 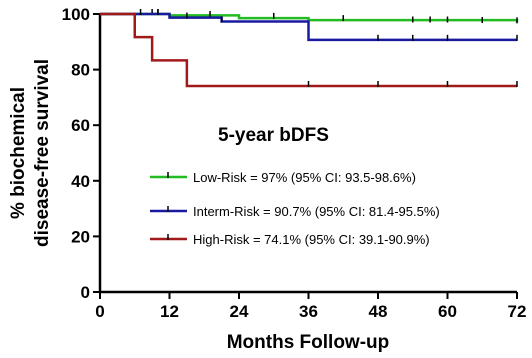 What do you see at coordinates (311, 239) in the screenshot?
I see `legend-label-2: High-Risk = 74.1% (95% CI: 39.1-90.9%)` at bounding box center [311, 239].